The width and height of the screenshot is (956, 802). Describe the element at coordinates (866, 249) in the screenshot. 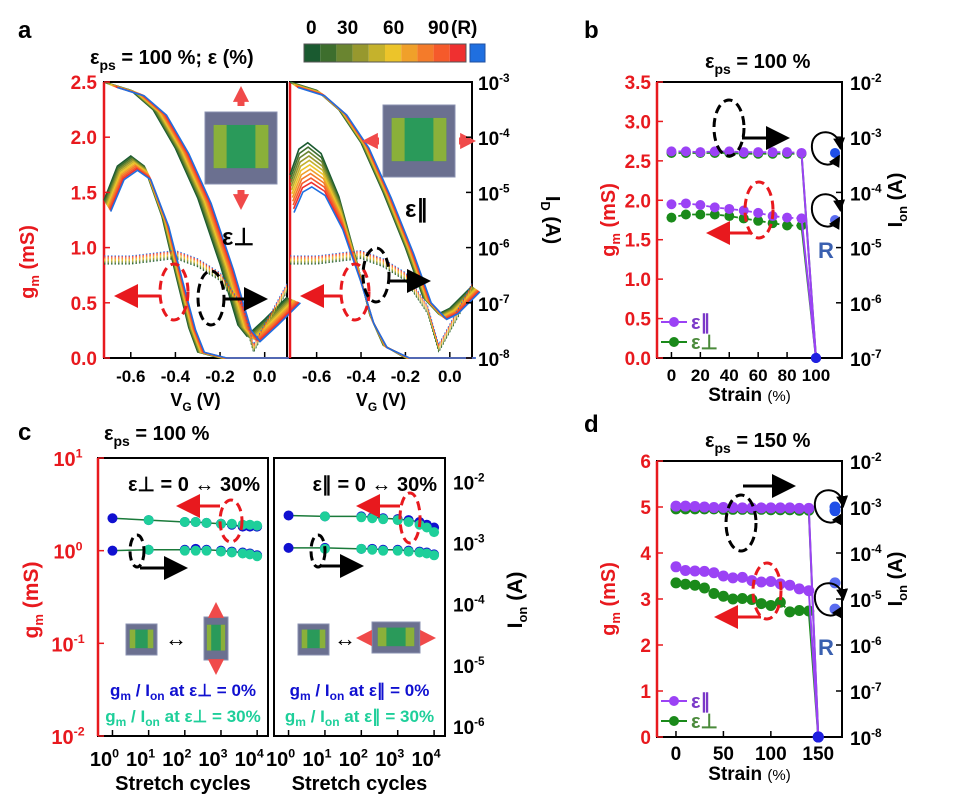

I see `y2-tick-label: 10⁻⁵` at that location.